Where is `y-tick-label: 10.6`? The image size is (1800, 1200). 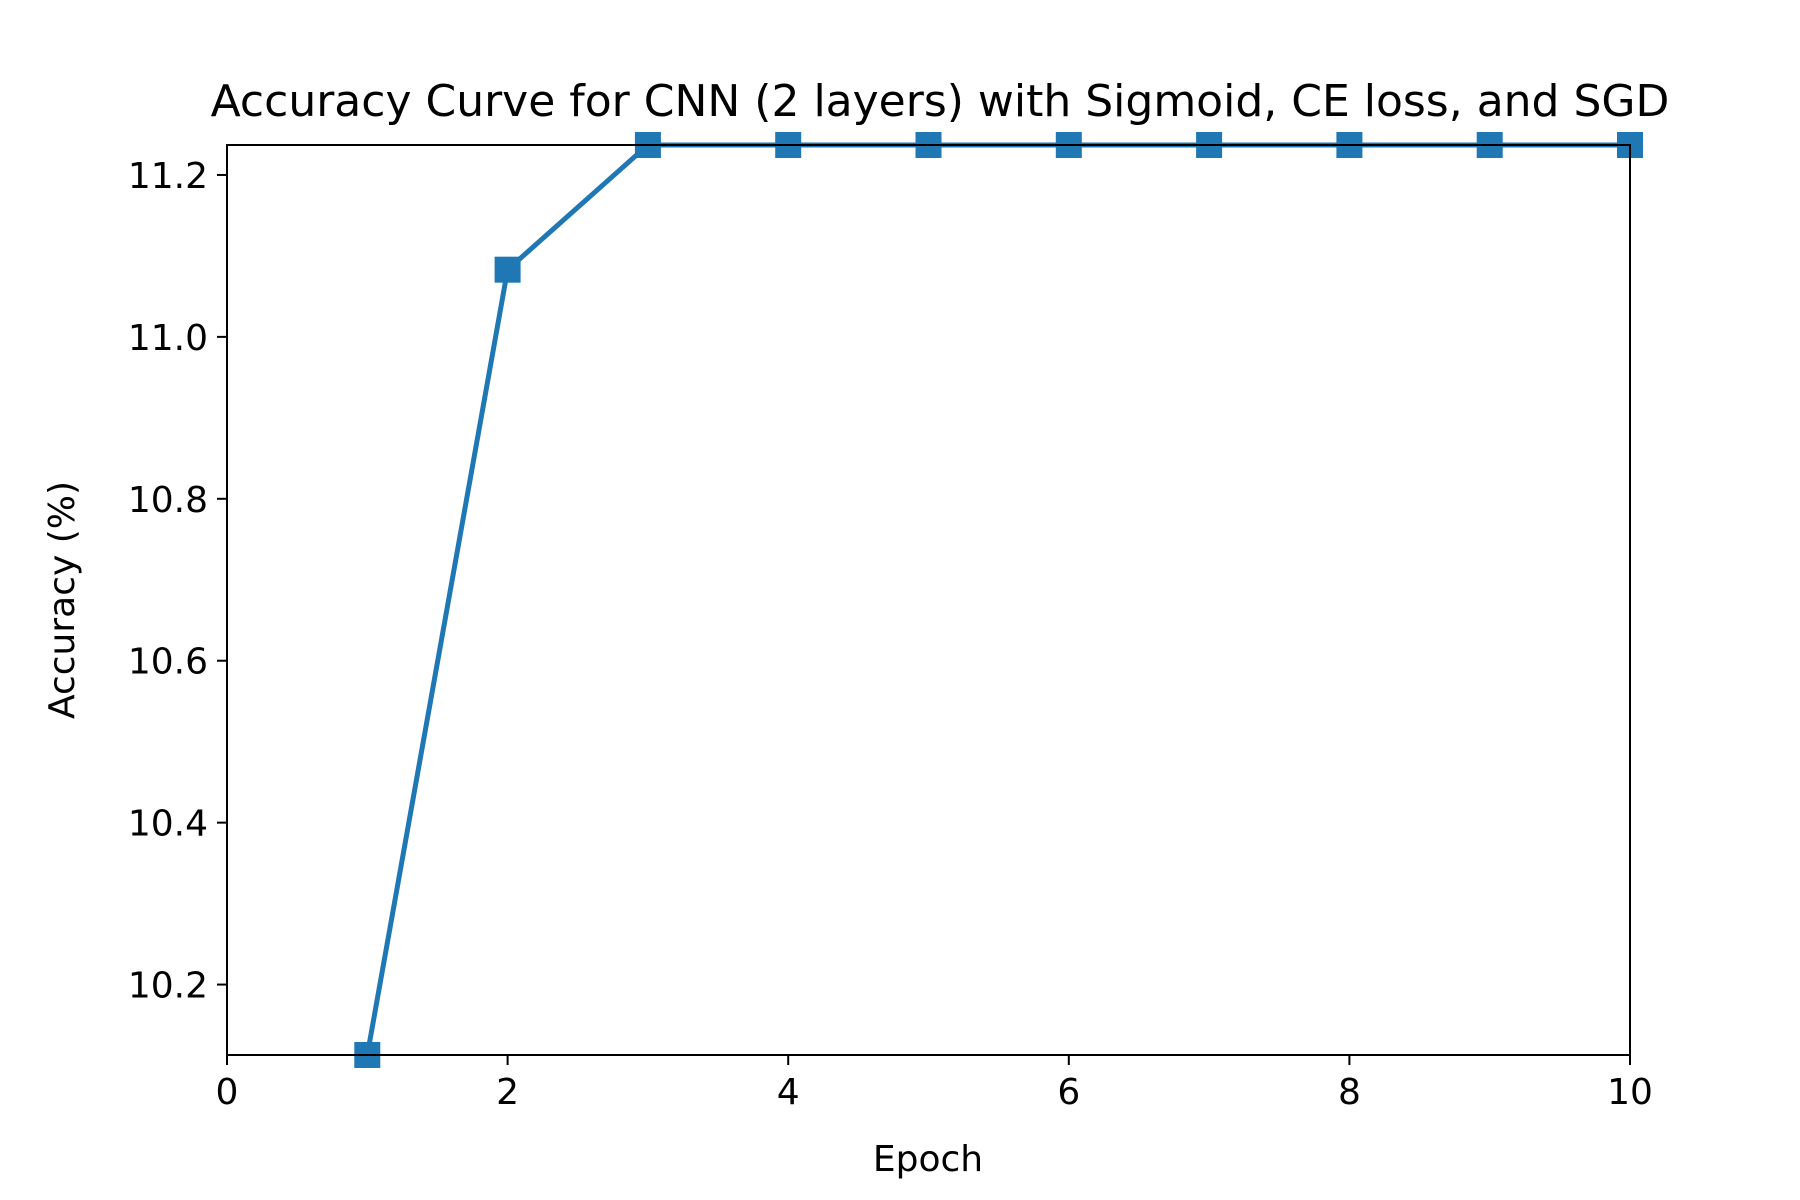
y-tick-label: 10.6 is located at coordinates (168, 662).